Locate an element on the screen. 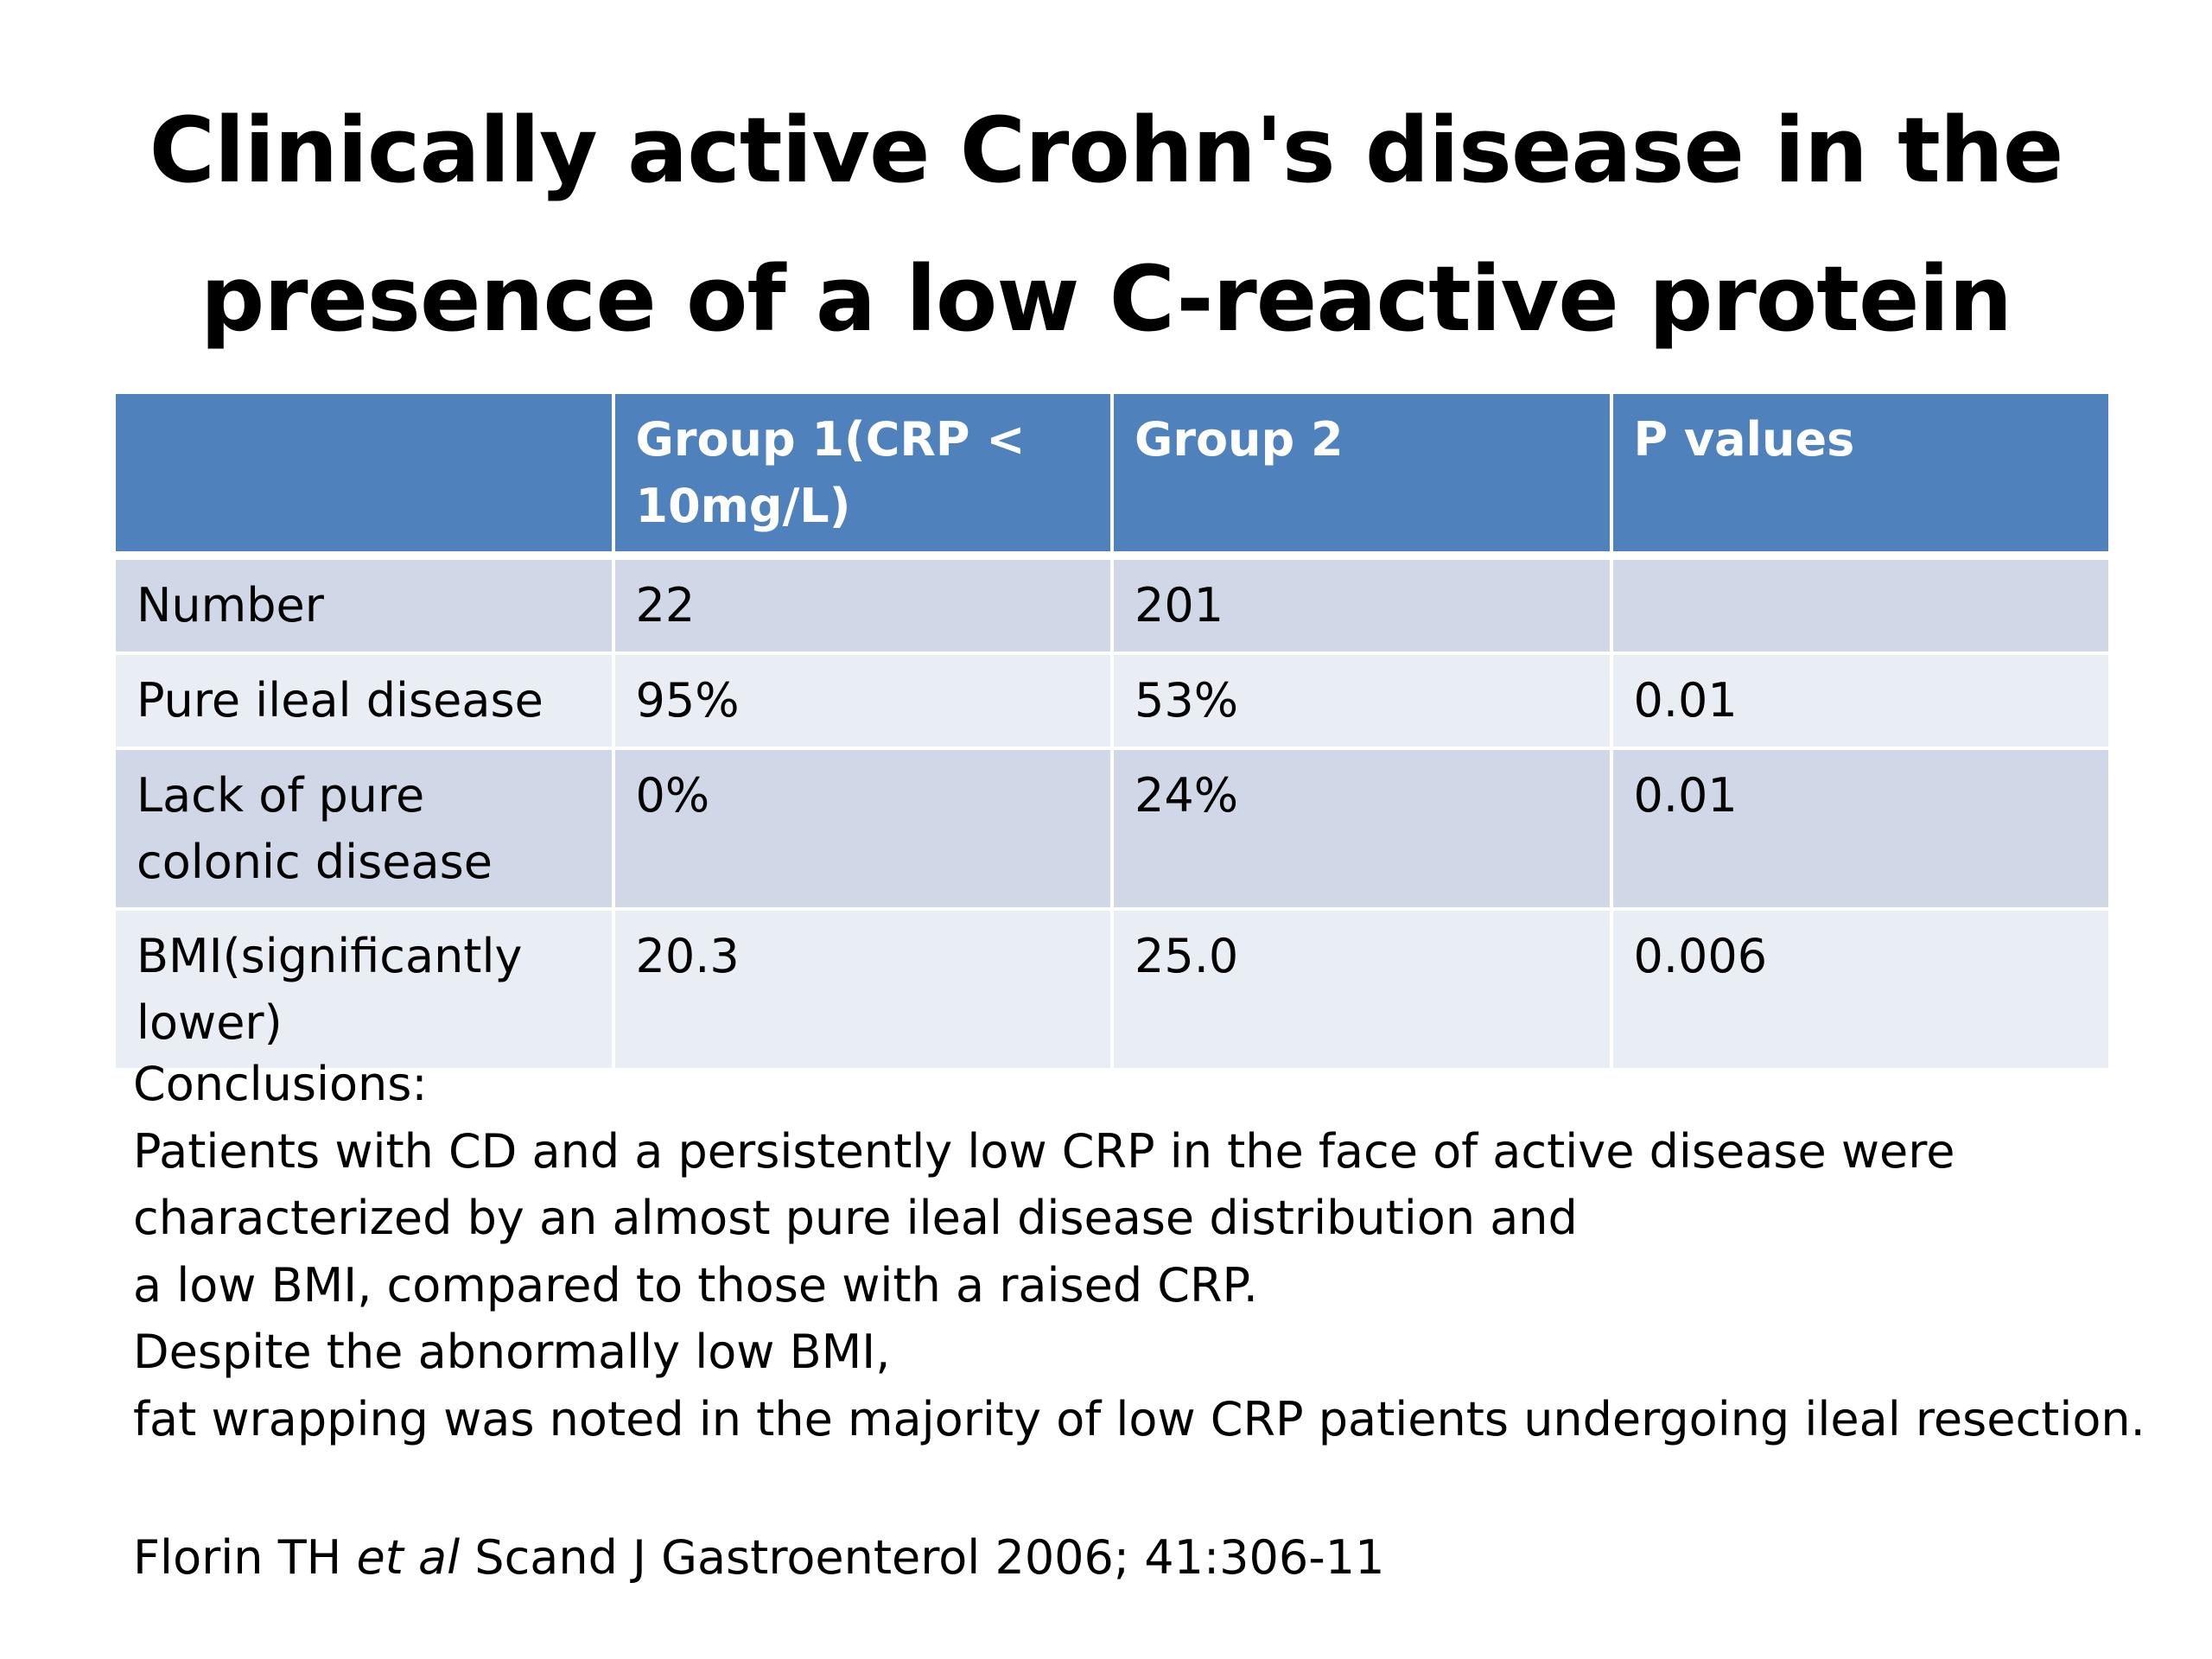 This screenshot has height=1659, width=2212. table-row: BMI(significantly lower) 20.3 25.0 0.006 is located at coordinates (1112, 989).